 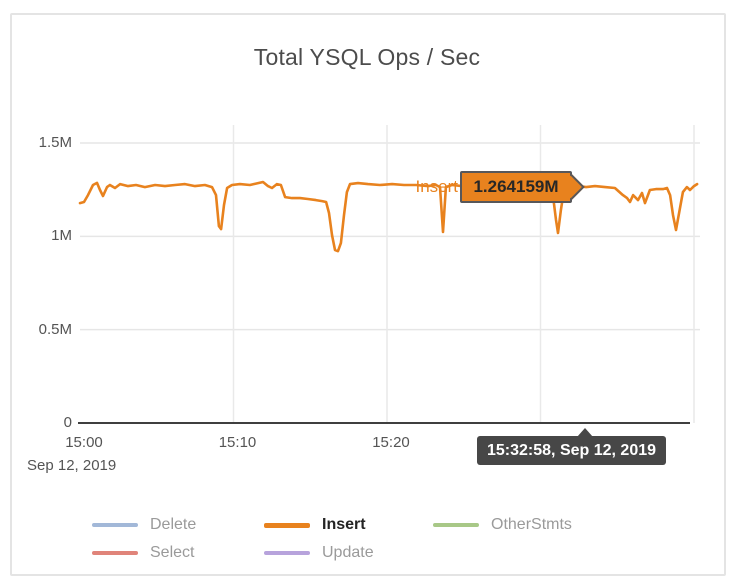 I want to click on x-tick-label: 15:00, so click(x=84, y=442).